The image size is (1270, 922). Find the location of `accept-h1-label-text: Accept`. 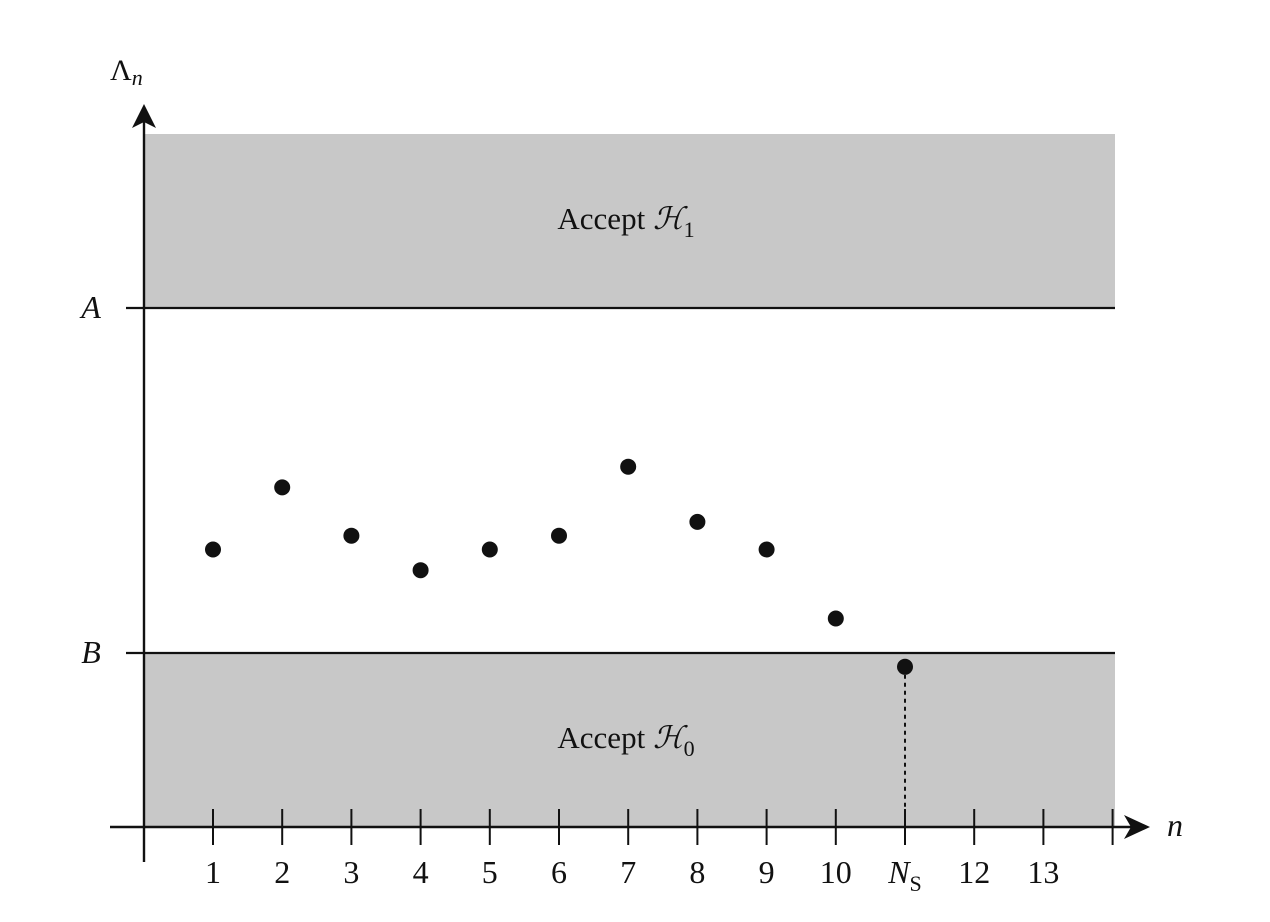

accept-h1-label-text: Accept is located at coordinates (605, 218).